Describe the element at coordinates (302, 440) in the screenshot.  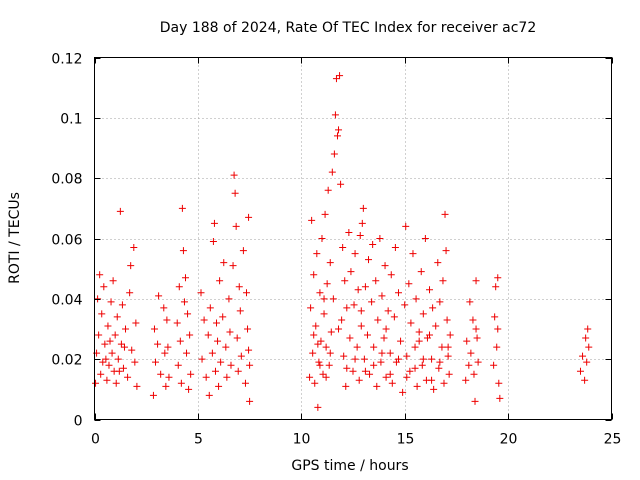
I see `x-tick-label: 10` at that location.